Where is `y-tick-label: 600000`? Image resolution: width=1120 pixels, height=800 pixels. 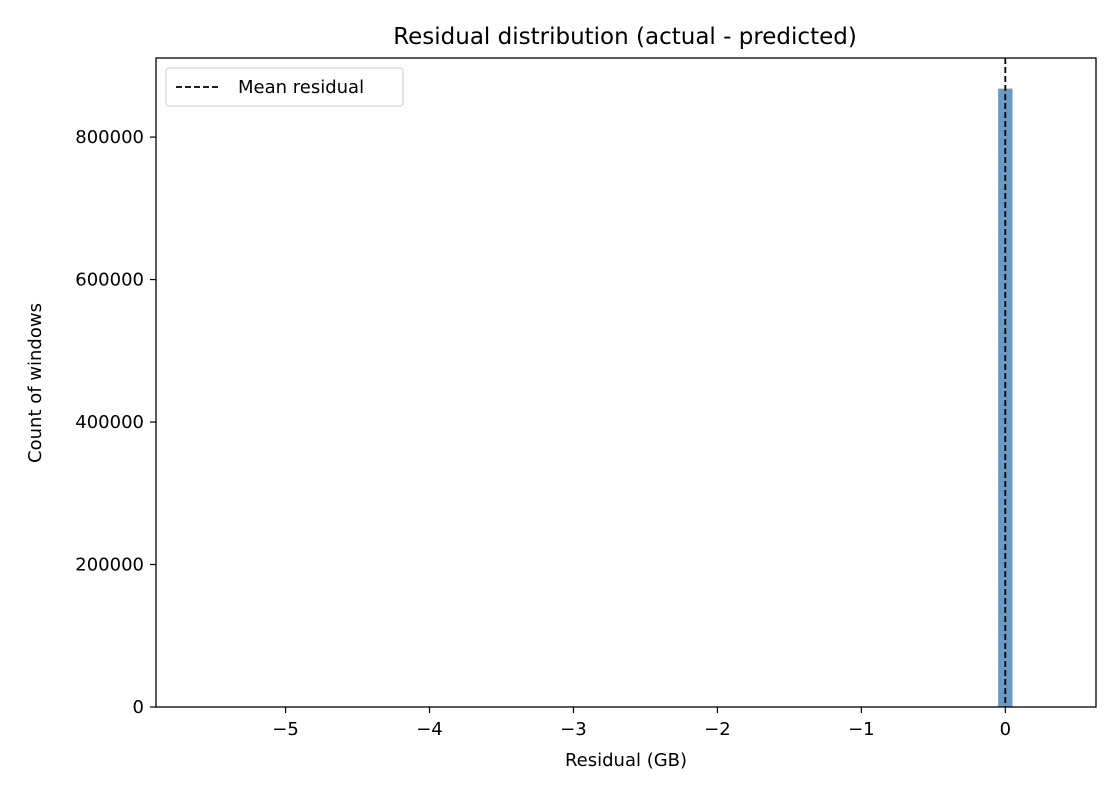
y-tick-label: 600000 is located at coordinates (109, 280).